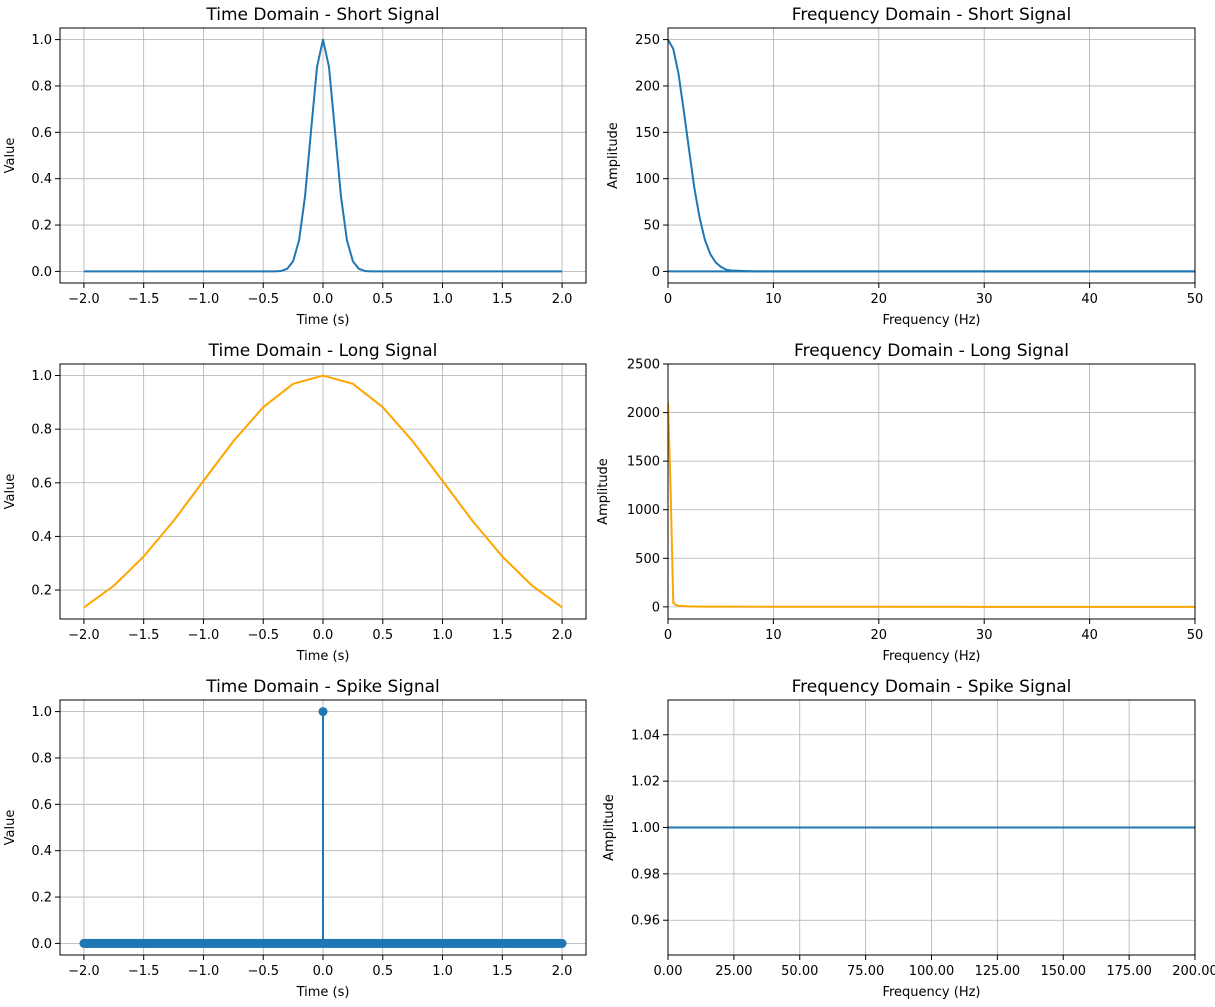 This screenshot has width=1215, height=1007. Describe the element at coordinates (865, 971) in the screenshot. I see `x-tick-label: 75.00` at that location.